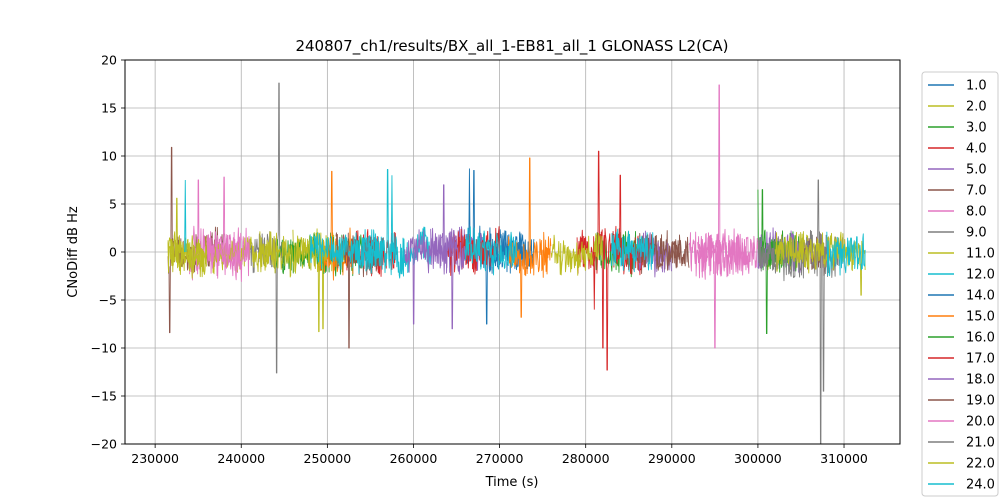  What do you see at coordinates (976, 107) in the screenshot?
I see `legend-label: 2.0` at bounding box center [976, 107].